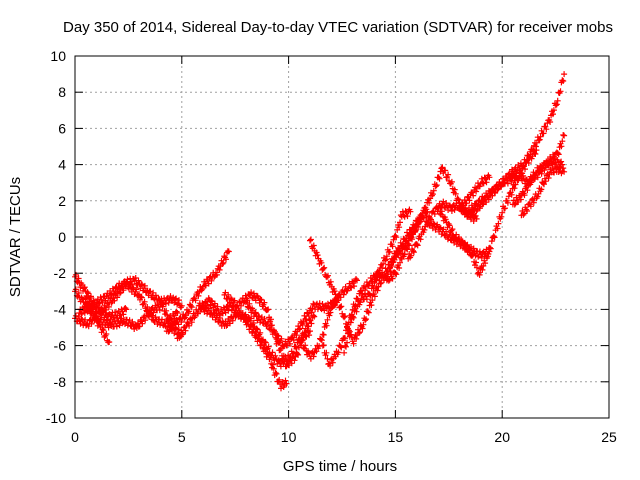 This screenshot has height=480, width=640. Describe the element at coordinates (60, 382) in the screenshot. I see `y-tick-label: -8` at that location.